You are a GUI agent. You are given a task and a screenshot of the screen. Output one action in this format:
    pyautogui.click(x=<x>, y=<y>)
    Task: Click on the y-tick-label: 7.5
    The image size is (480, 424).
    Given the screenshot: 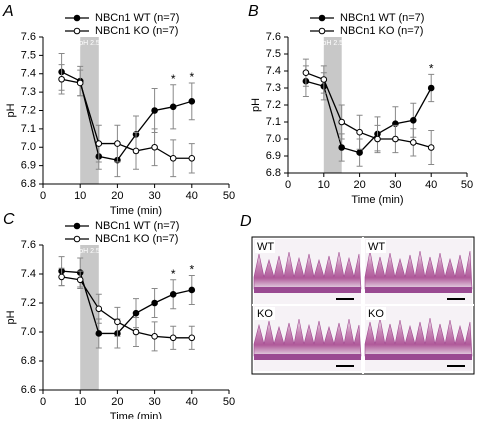 What is the action you would take?
    pyautogui.click(x=273, y=54)
    